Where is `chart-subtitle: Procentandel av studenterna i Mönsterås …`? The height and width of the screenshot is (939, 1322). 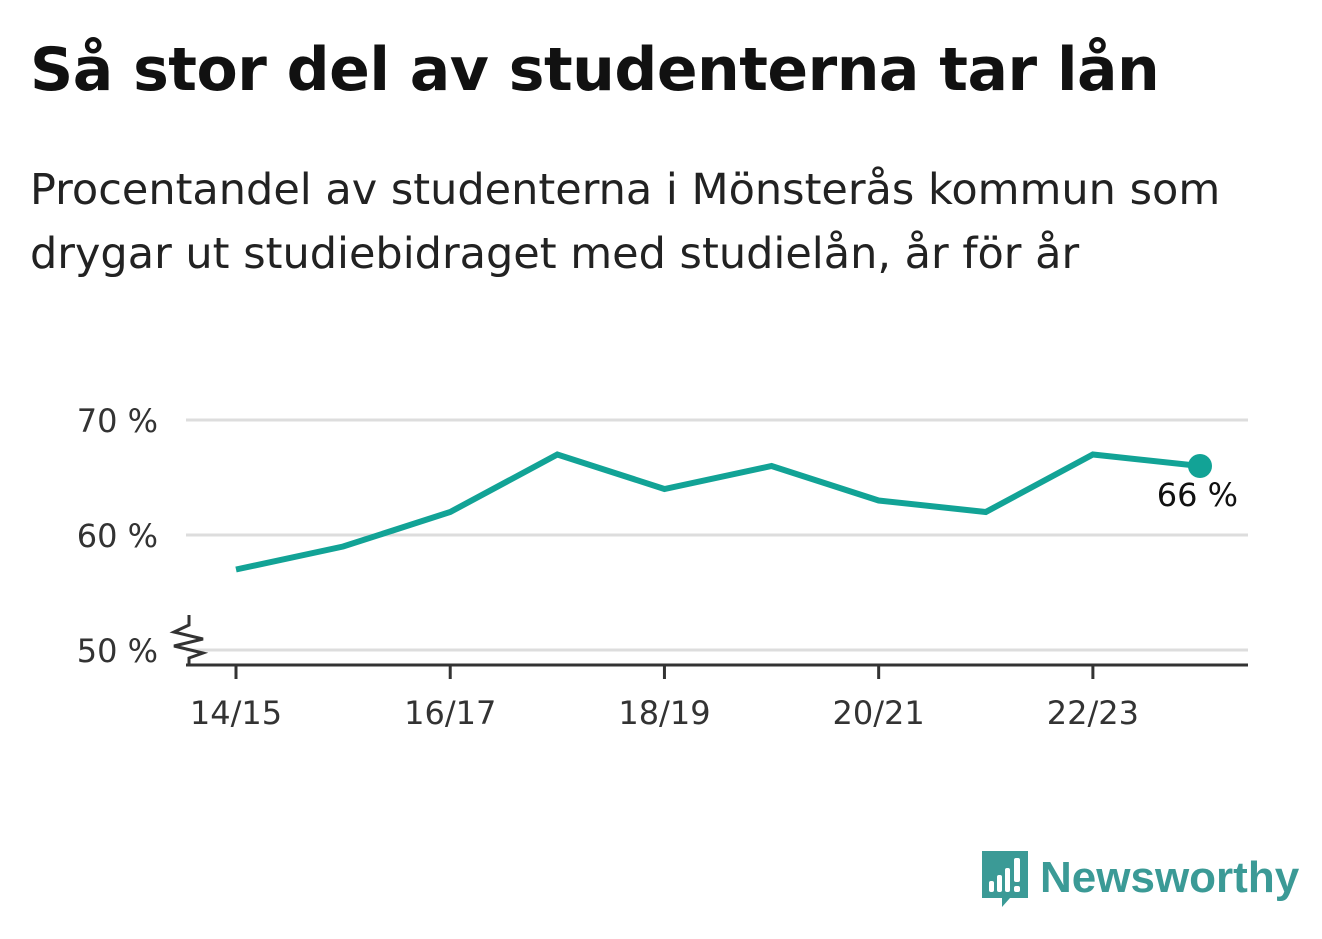 chart-subtitle: Procentandel av studenterna i Mönsterås … is located at coordinates (625, 222).